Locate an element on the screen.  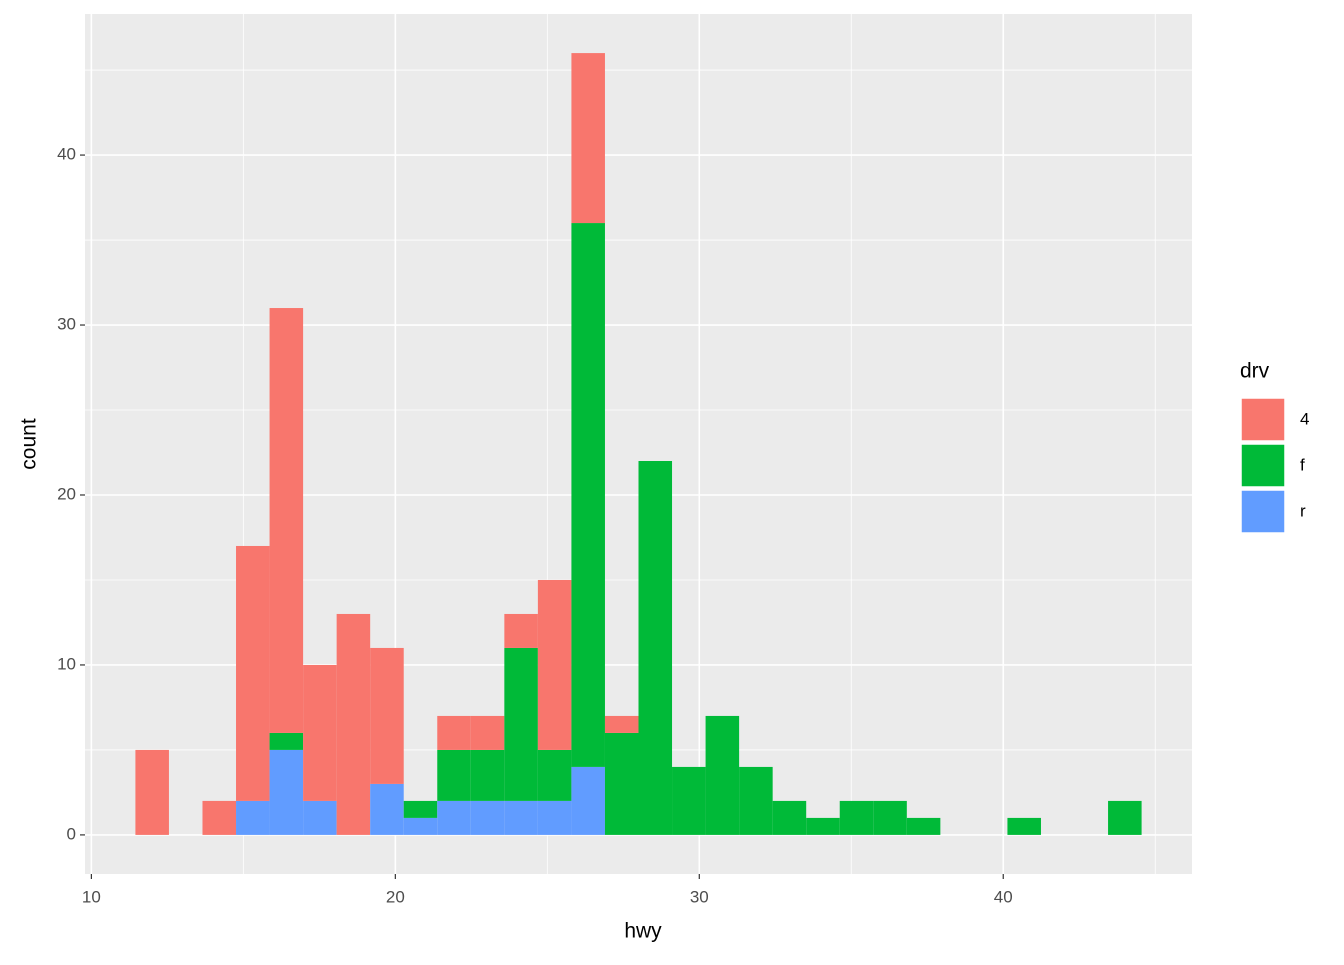
legend-title: drv is located at coordinates (1255, 371).